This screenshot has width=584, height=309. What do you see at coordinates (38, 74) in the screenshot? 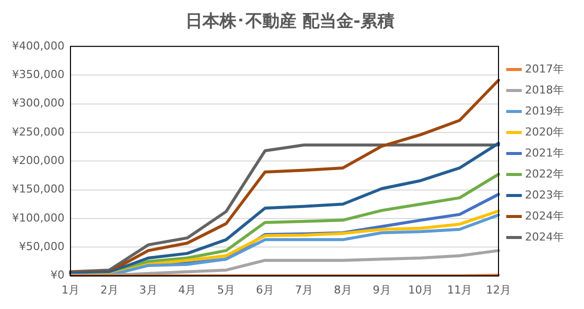
I see `y-tick-label: ¥350,000` at bounding box center [38, 74].